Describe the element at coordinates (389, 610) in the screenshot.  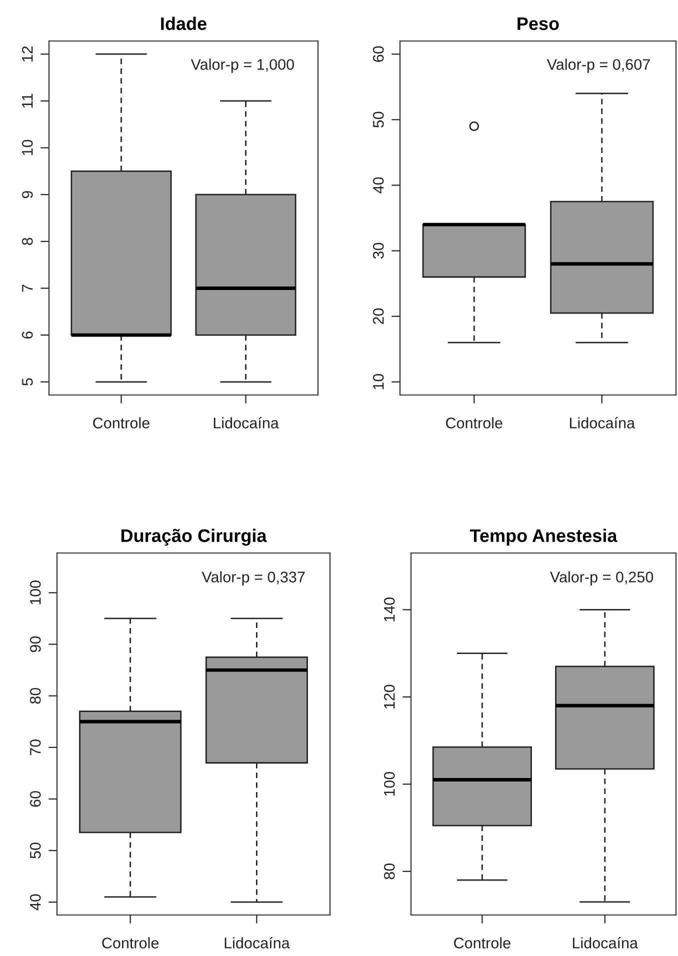
I see `y-tick-label: 140` at that location.